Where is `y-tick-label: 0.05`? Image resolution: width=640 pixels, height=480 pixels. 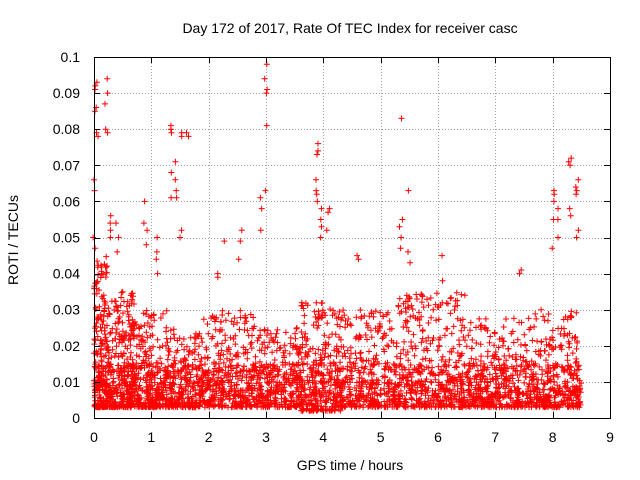 y-tick-label: 0.05 is located at coordinates (66, 238).